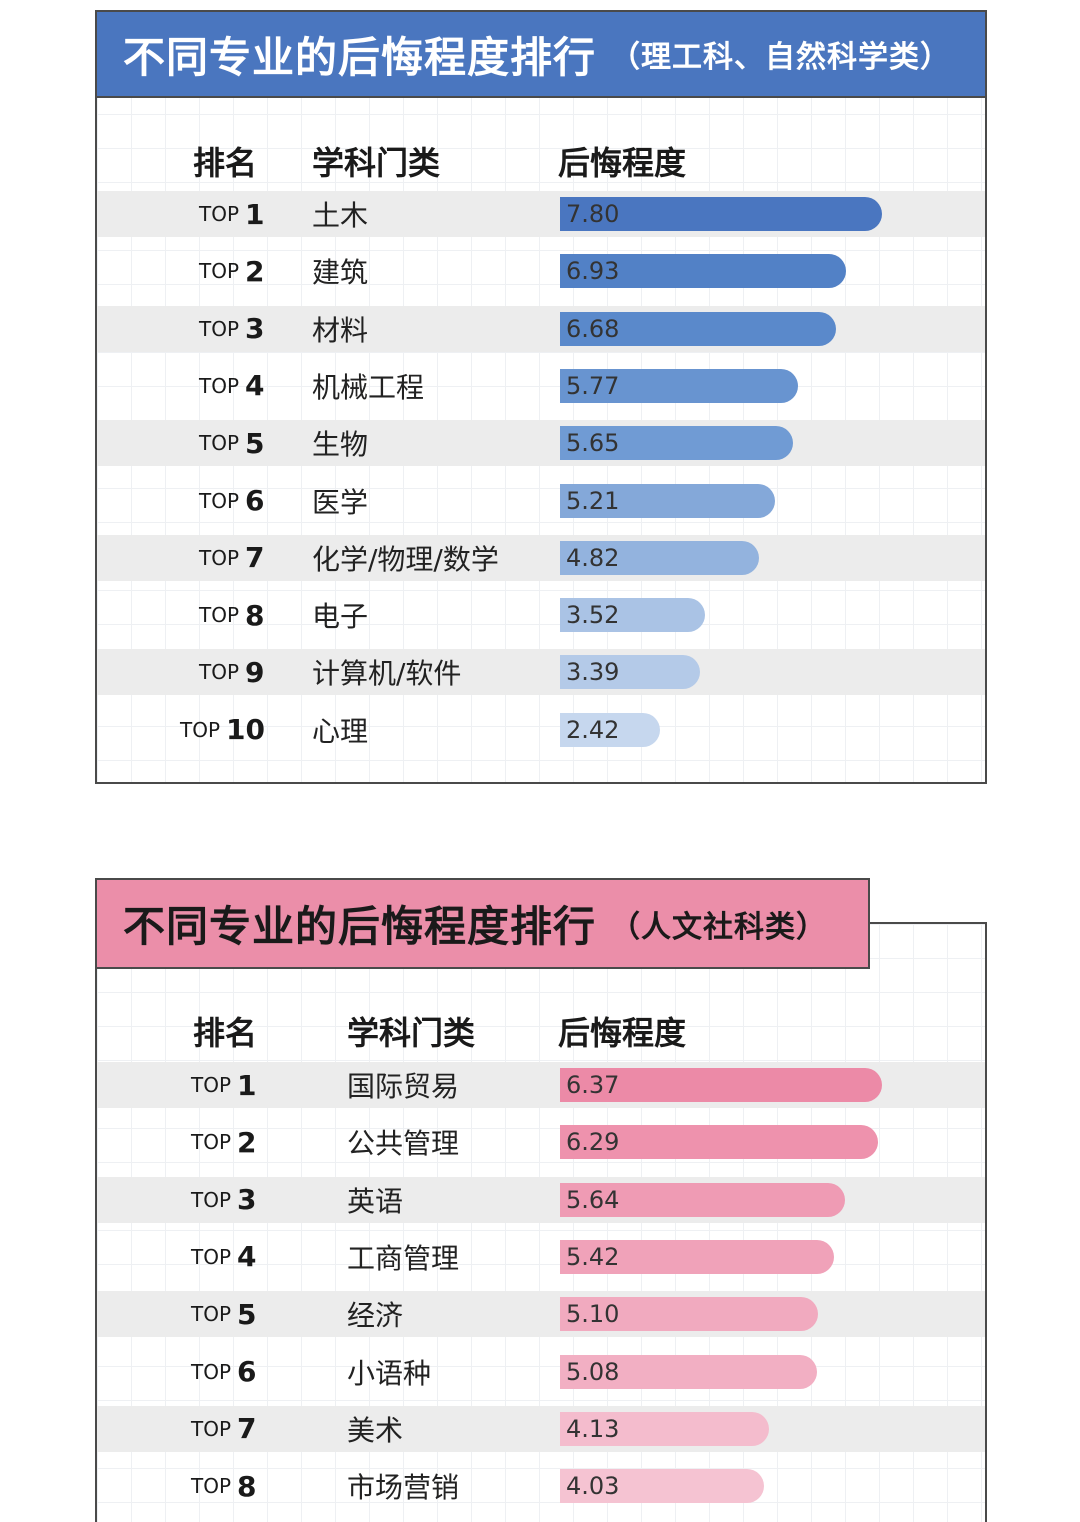  What do you see at coordinates (541, 1085) in the screenshot?
I see `table-row: TOP 1 国际贸易 6.37` at bounding box center [541, 1085].